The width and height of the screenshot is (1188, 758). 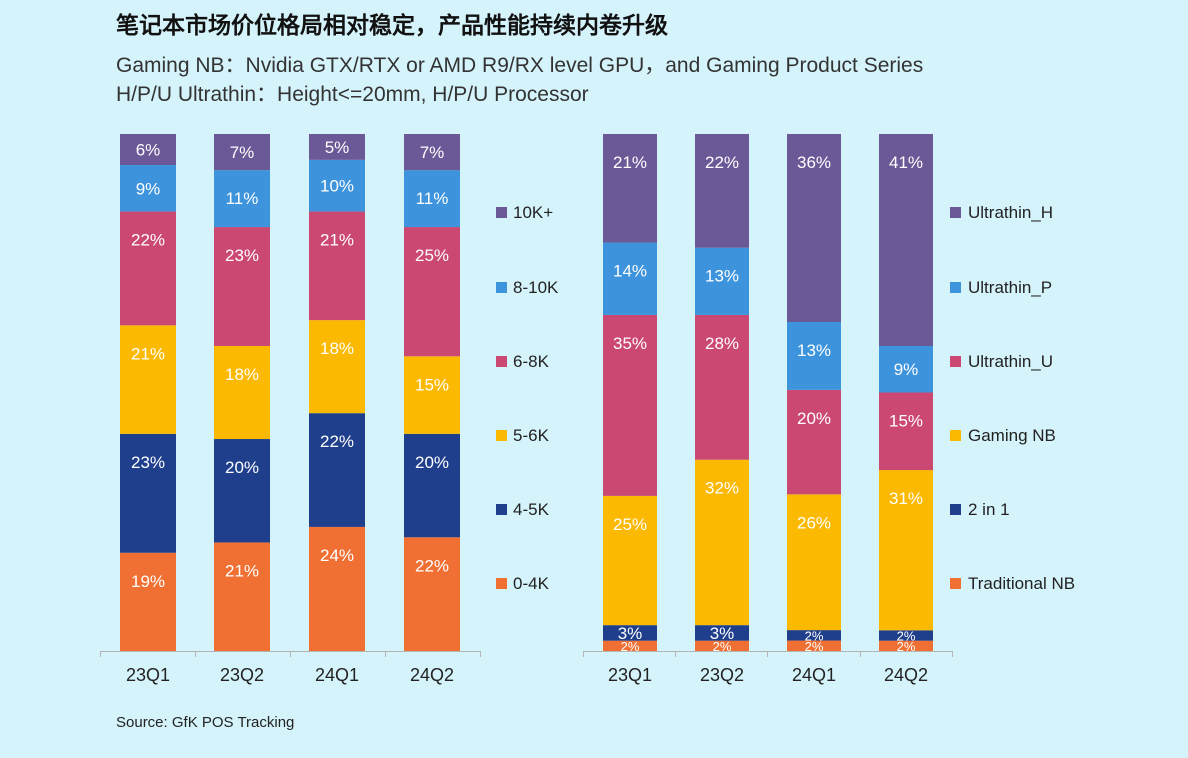 I want to click on right-data-label: 13%, so click(x=722, y=276).